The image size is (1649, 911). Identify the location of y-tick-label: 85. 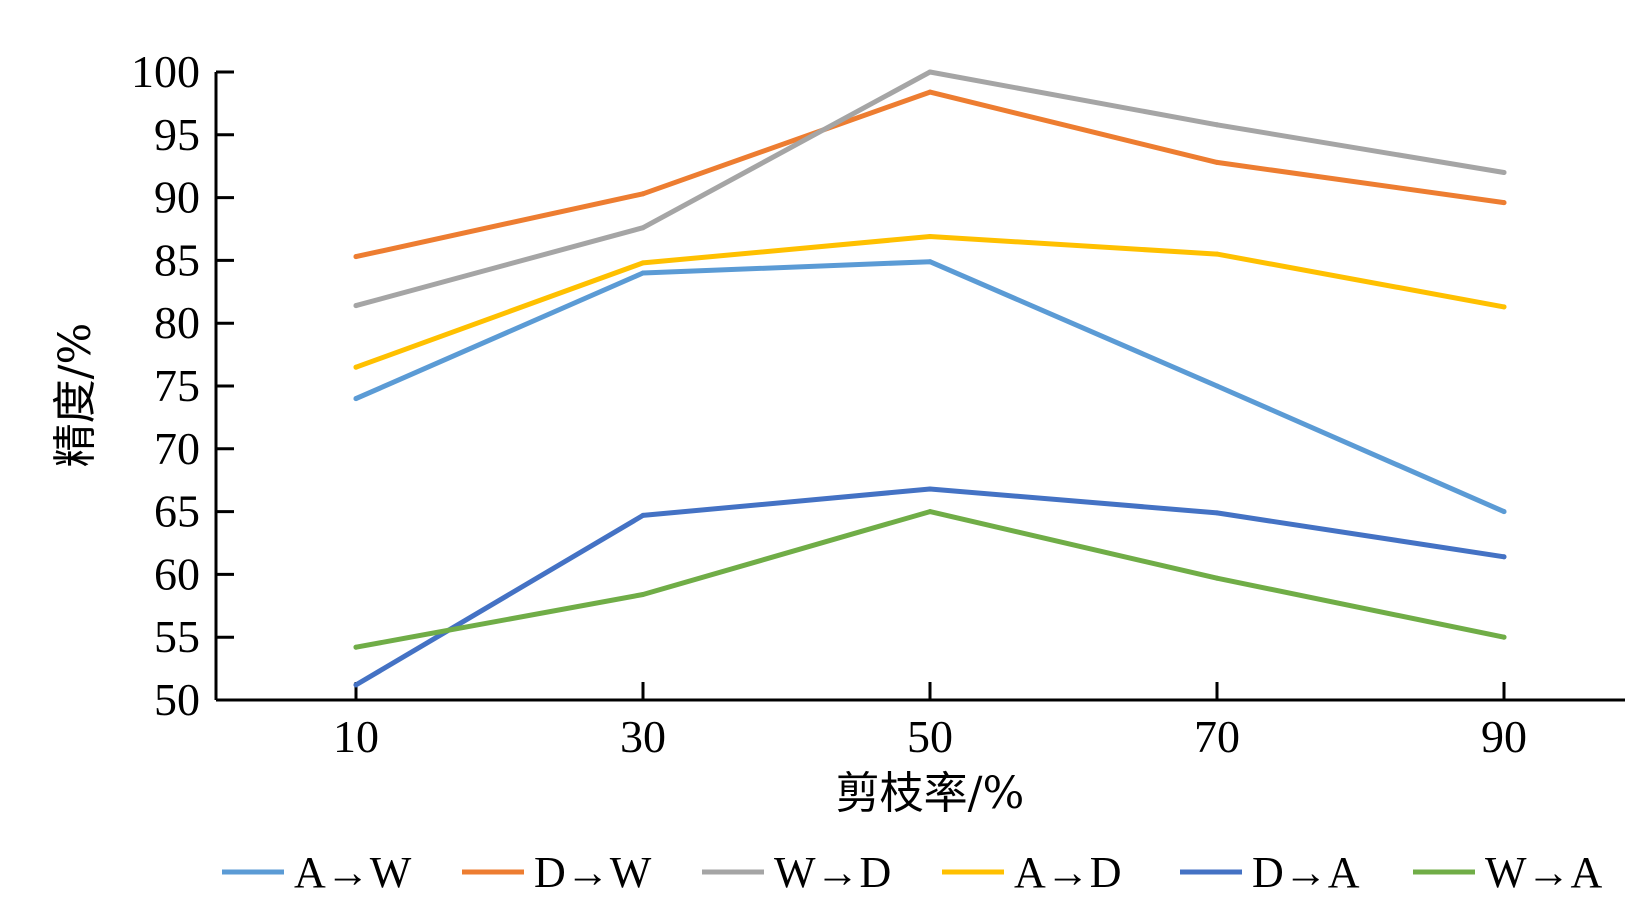
(177, 259).